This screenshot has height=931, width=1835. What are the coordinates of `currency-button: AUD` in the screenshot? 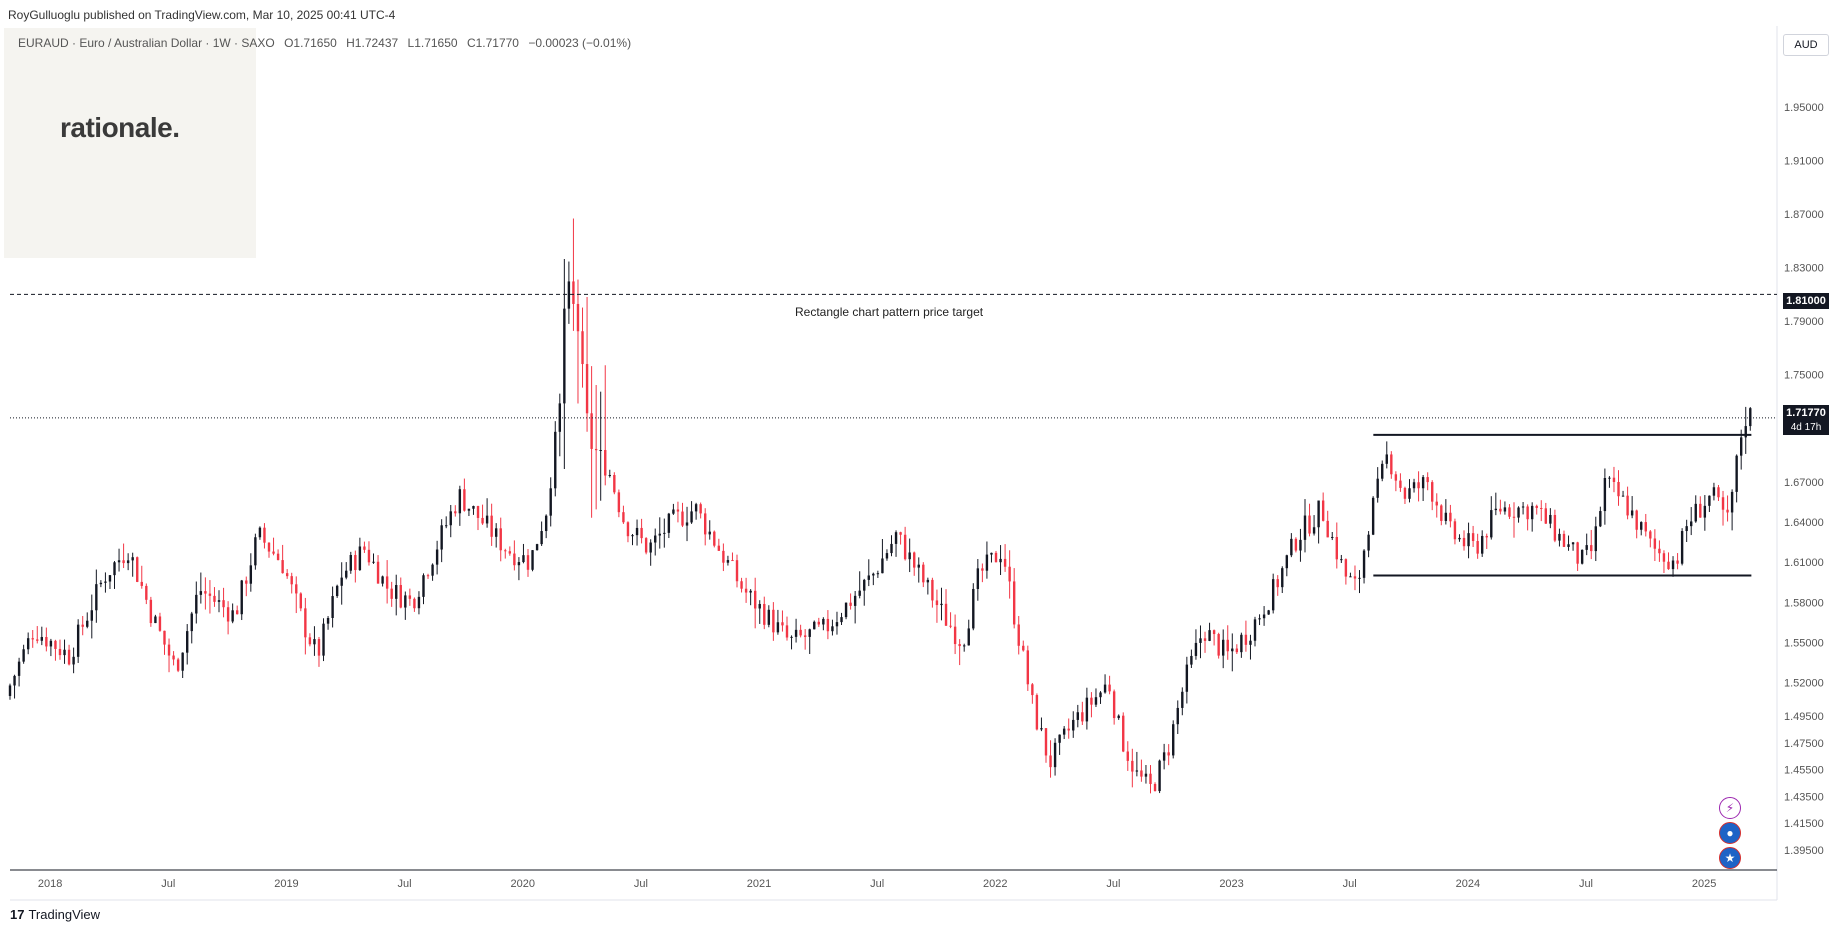 It's located at (1806, 45).